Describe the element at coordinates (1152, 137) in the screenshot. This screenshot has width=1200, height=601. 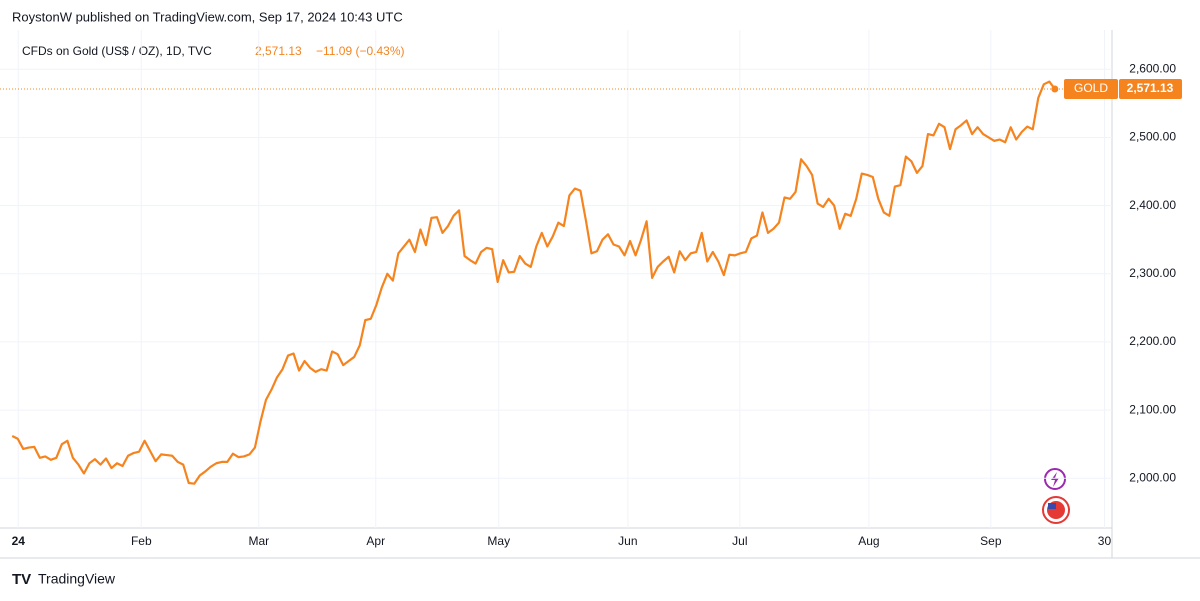
I see `y-tick-label: 2,500.00` at that location.